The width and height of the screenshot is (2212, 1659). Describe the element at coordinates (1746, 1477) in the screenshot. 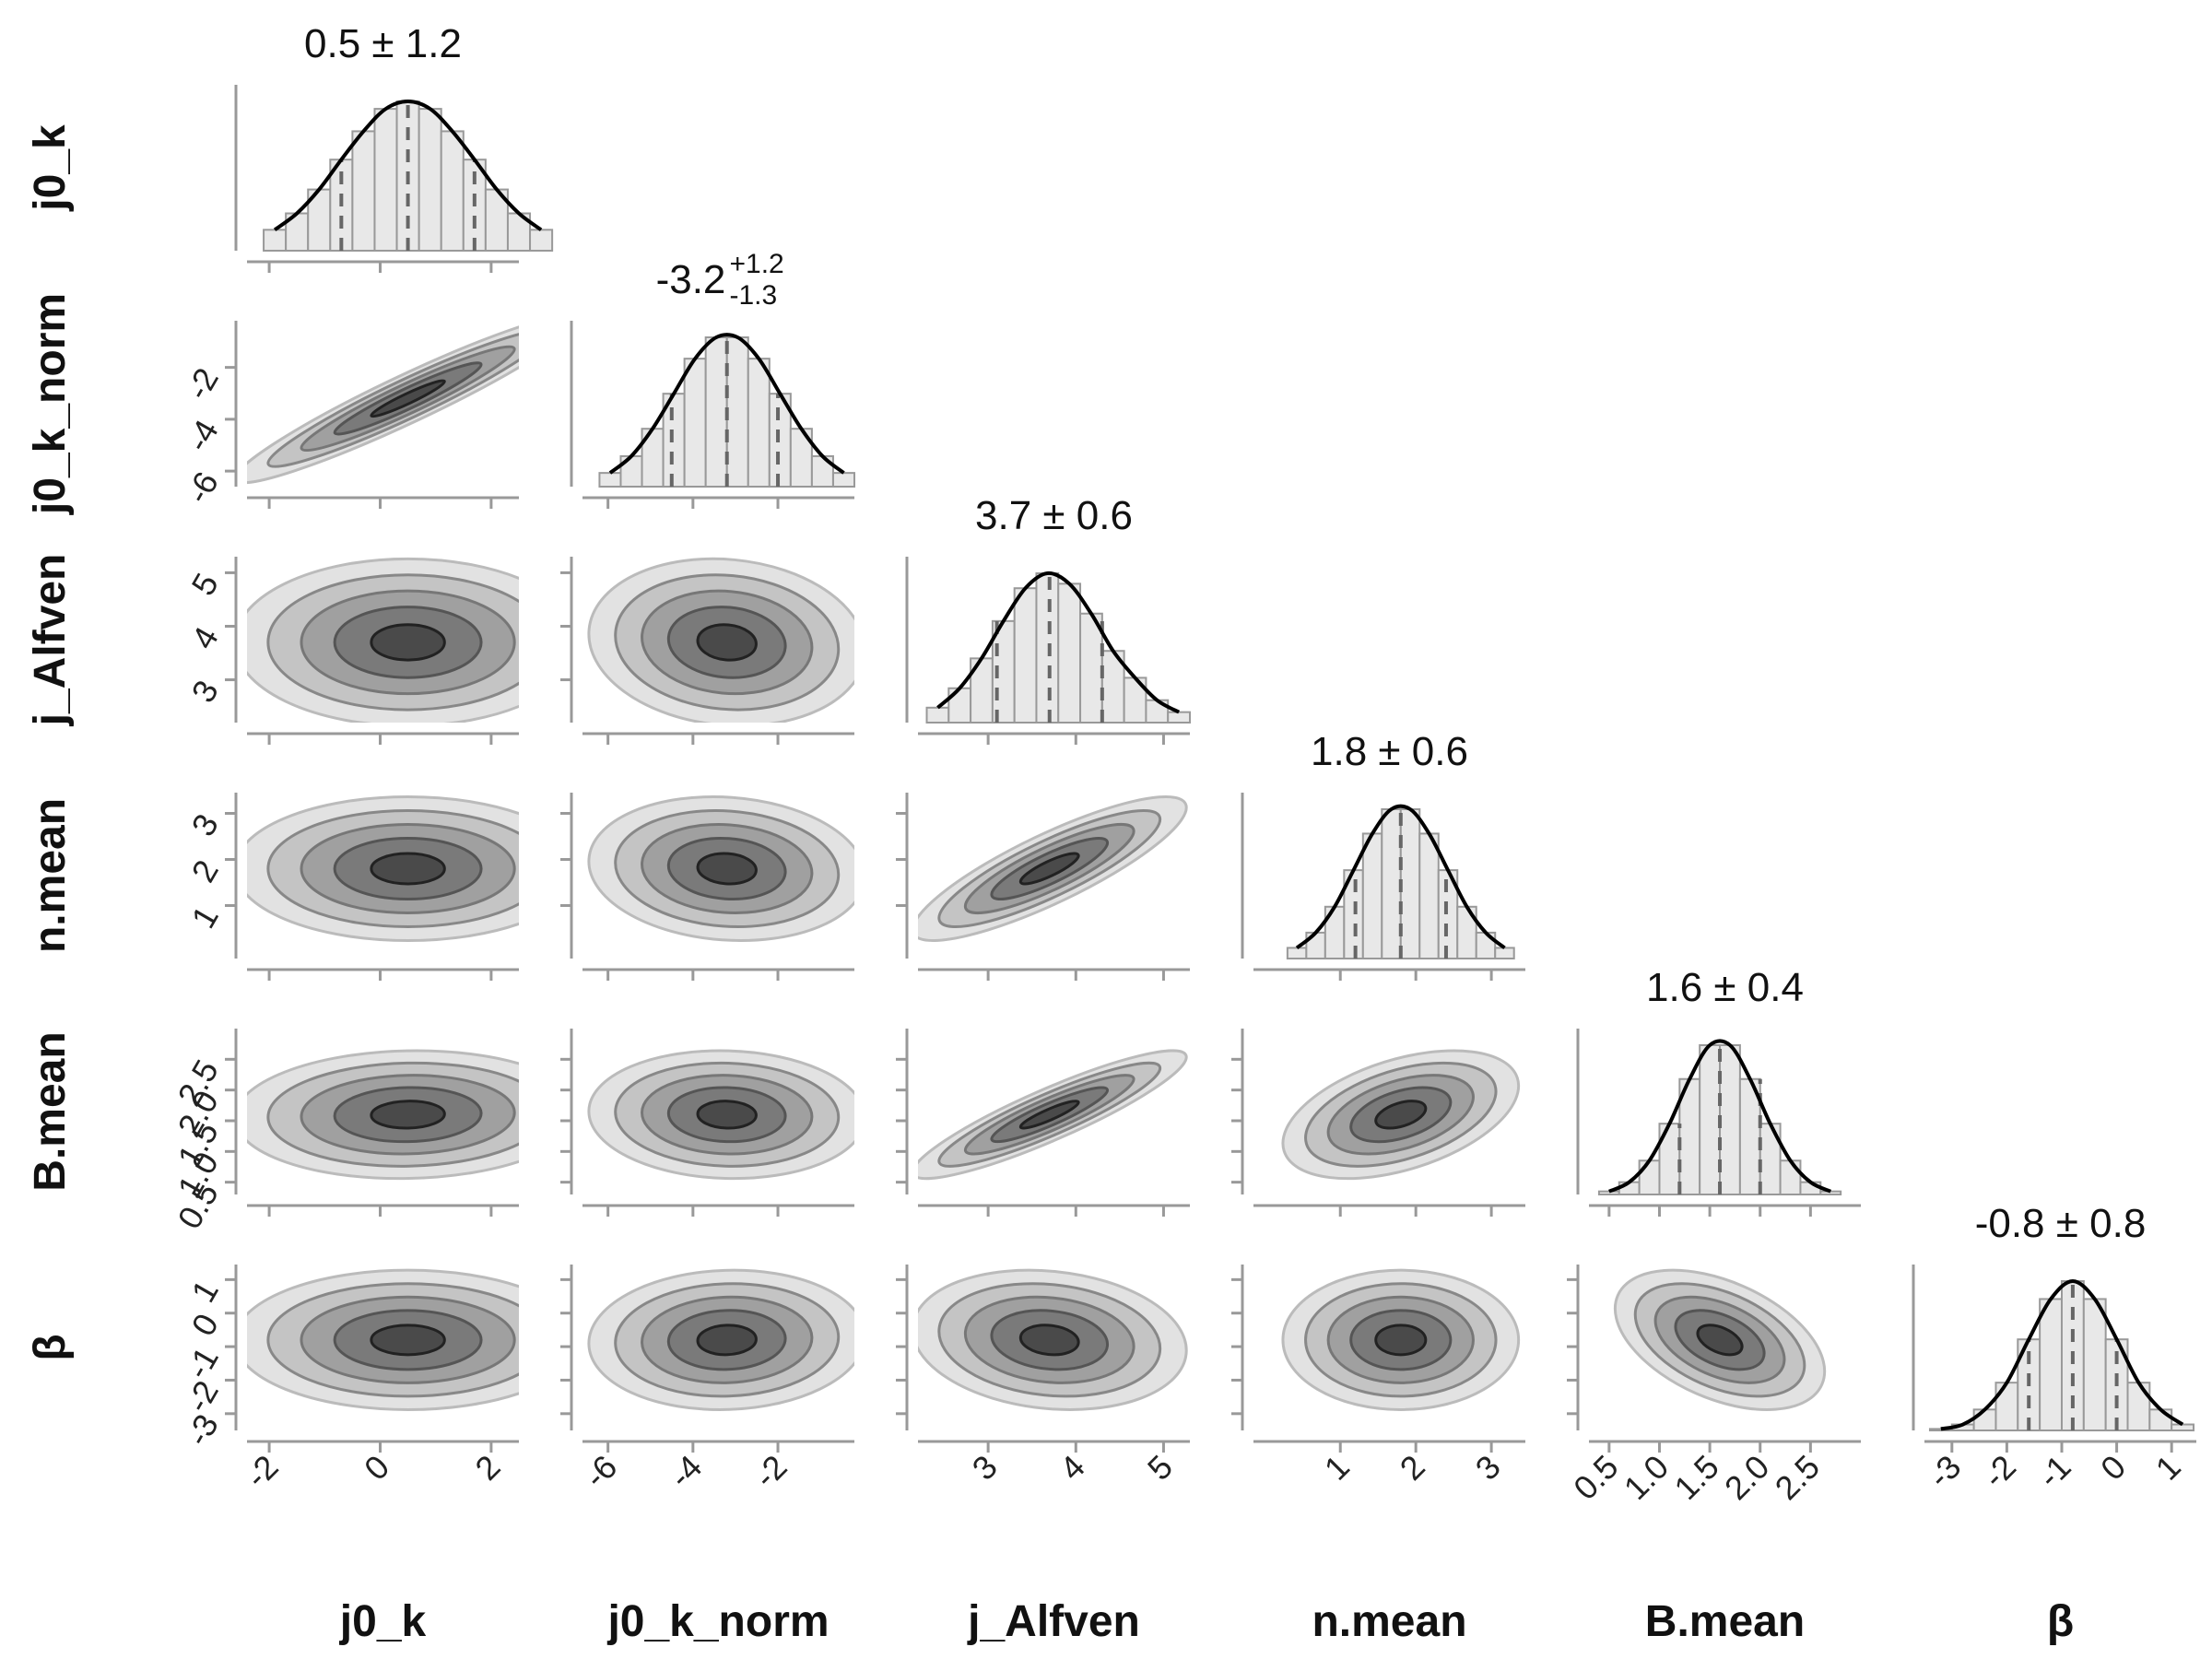

I see `x-tick-label: 2.0` at that location.